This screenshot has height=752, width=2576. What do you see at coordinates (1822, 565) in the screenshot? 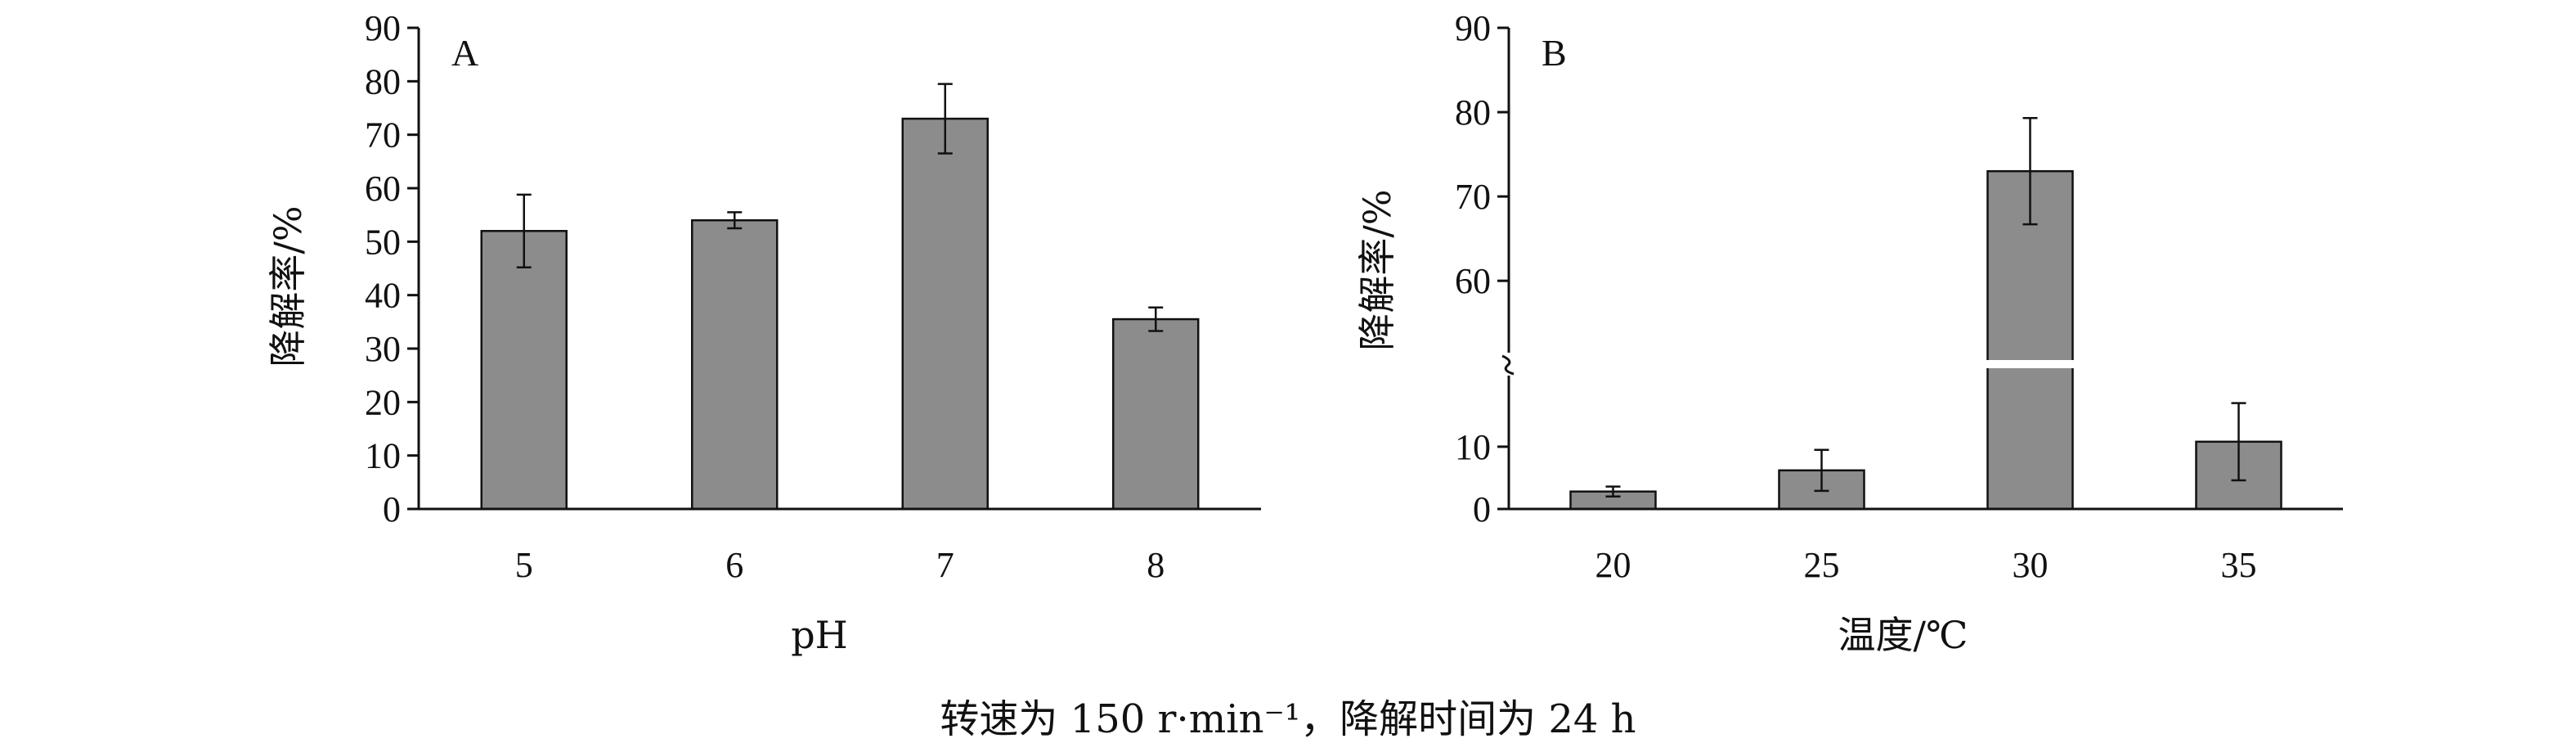
I see `panel-b-x-tick-label-25: 25` at bounding box center [1822, 565].